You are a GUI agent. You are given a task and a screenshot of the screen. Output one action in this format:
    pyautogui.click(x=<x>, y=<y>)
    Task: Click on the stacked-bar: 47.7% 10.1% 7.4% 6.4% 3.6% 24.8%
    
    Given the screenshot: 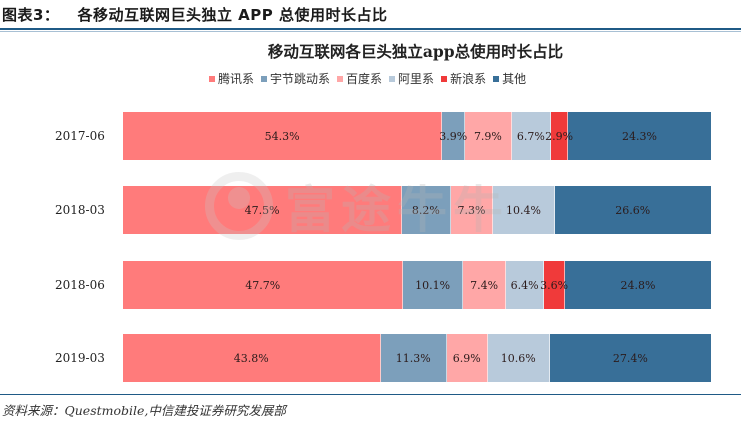 What is the action you would take?
    pyautogui.click(x=417, y=285)
    